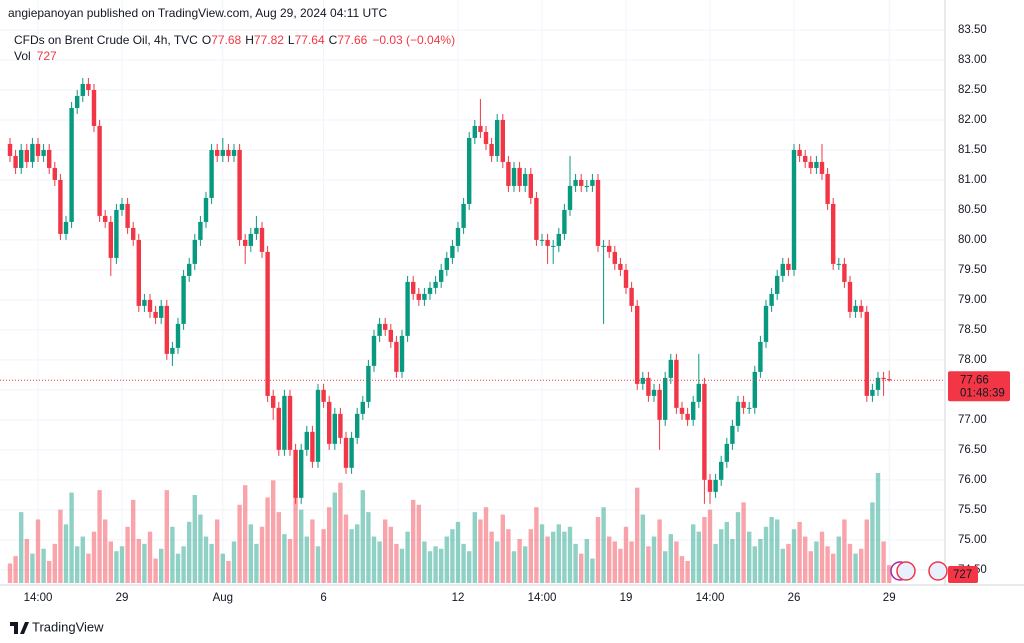 The width and height of the screenshot is (1024, 643). I want to click on symbol-title: CFDs on Brent Crude Oil, 4h, TVC, so click(106, 40).